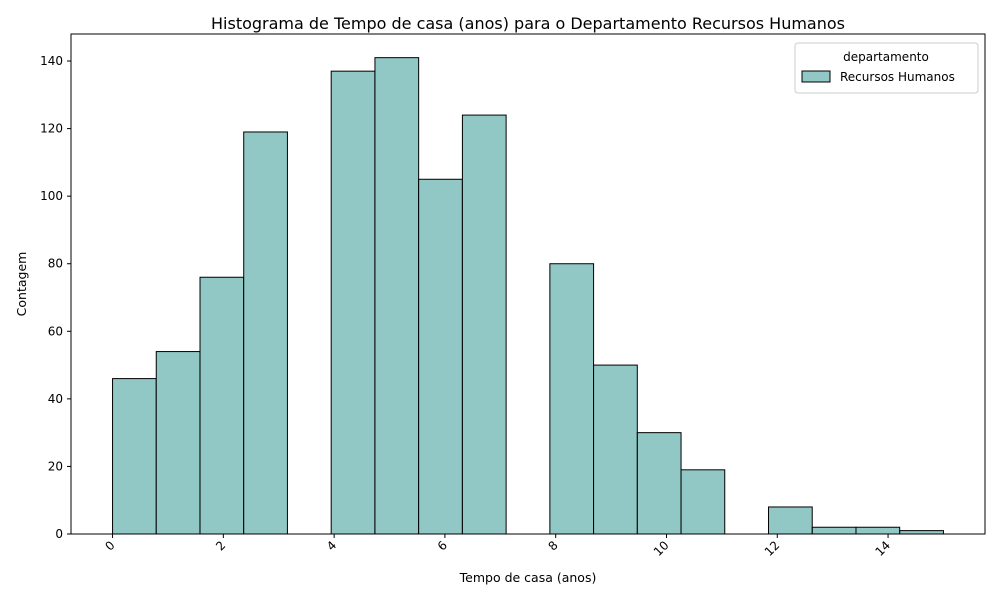 Image resolution: width=1000 pixels, height=600 pixels. I want to click on legend: departamento Recursos Humanos, so click(886, 68).